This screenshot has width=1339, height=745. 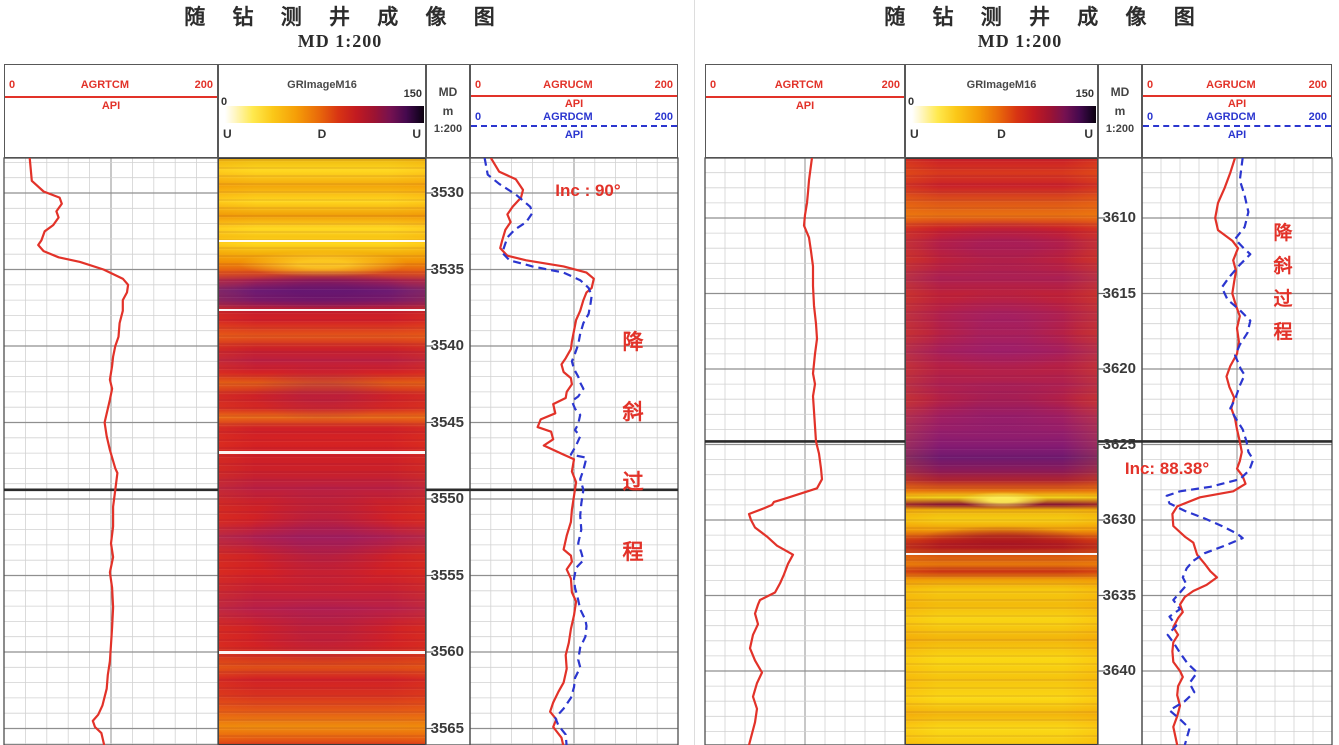 What do you see at coordinates (1119, 293) in the screenshot?
I see `depth-tick-label: 3615` at bounding box center [1119, 293].